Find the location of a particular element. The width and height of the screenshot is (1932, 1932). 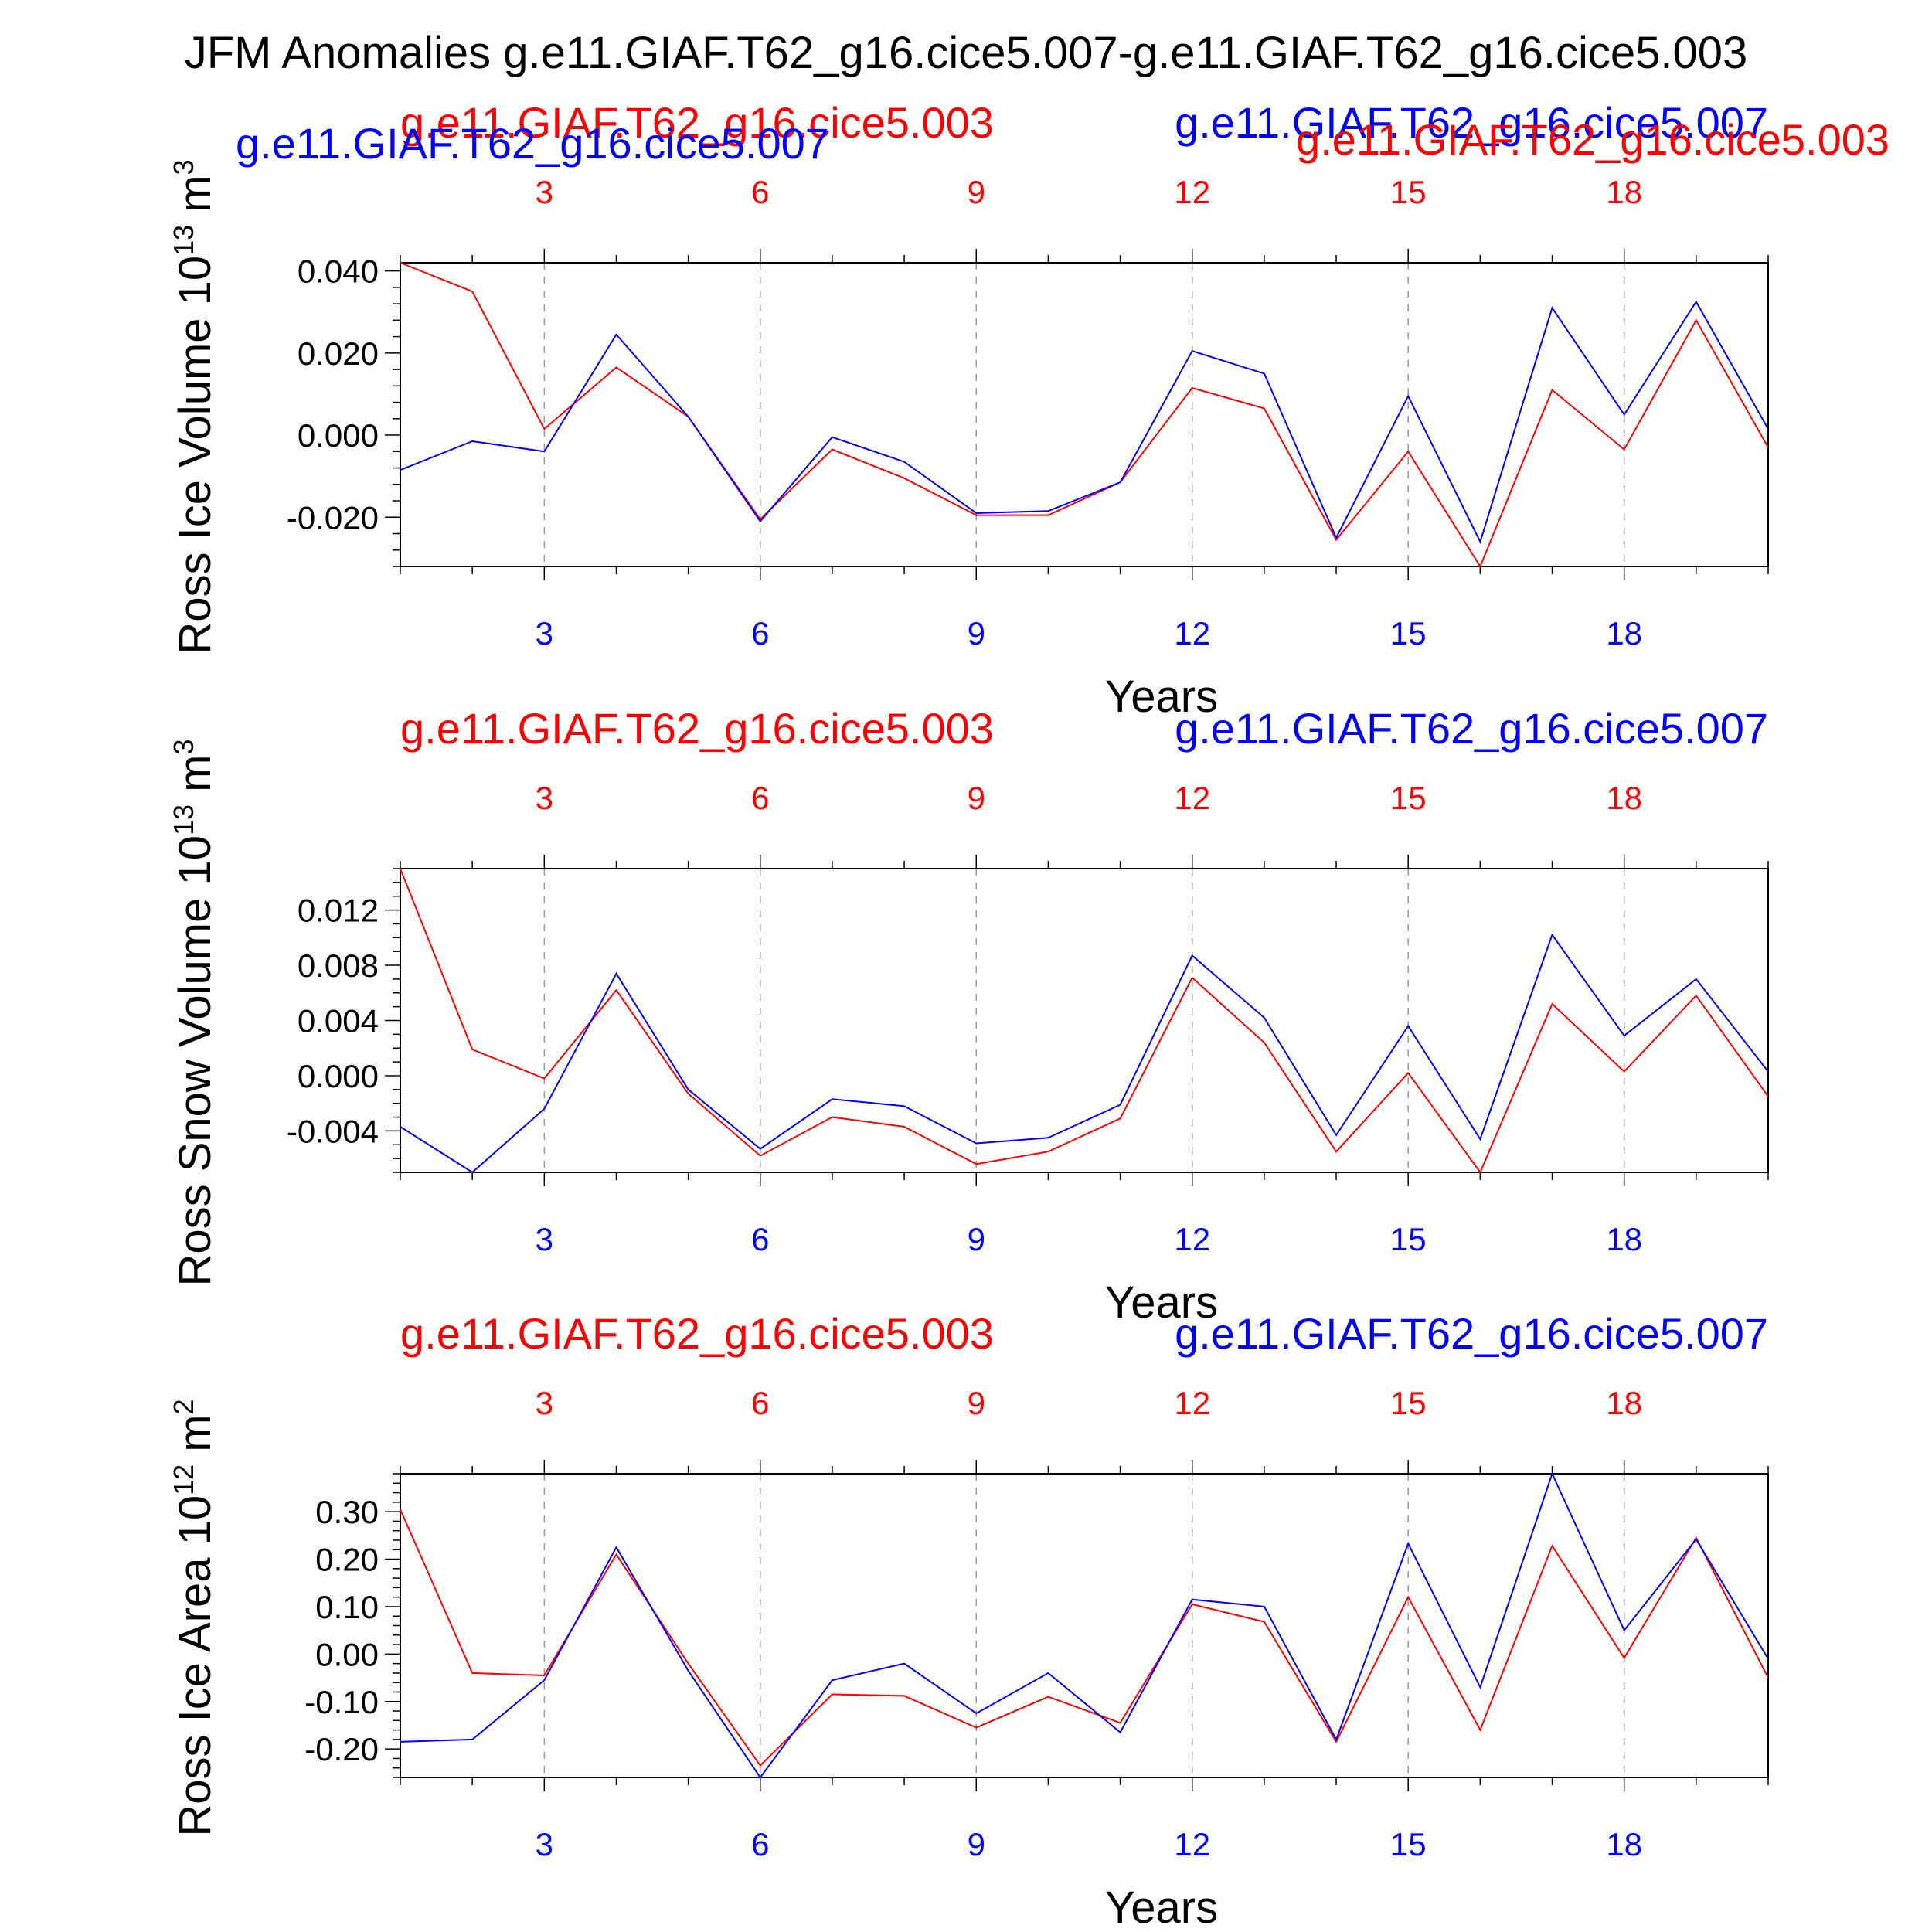

y-axis-label-part: 2 is located at coordinates (184, 1406).